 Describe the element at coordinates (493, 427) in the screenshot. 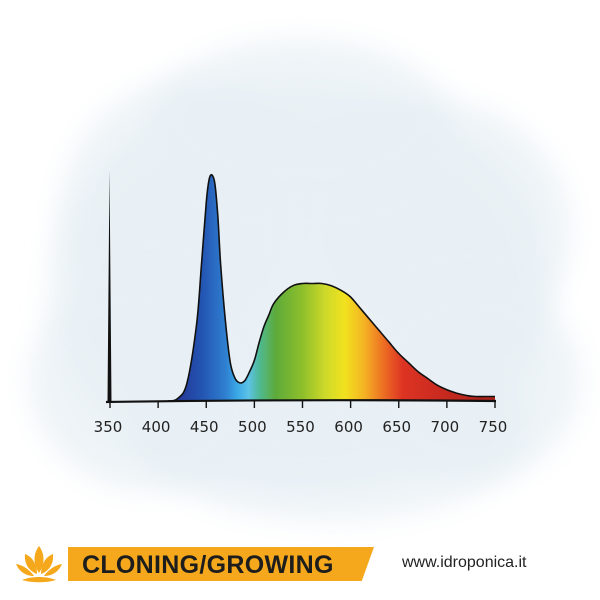

I see `x-tick-label: 750` at that location.